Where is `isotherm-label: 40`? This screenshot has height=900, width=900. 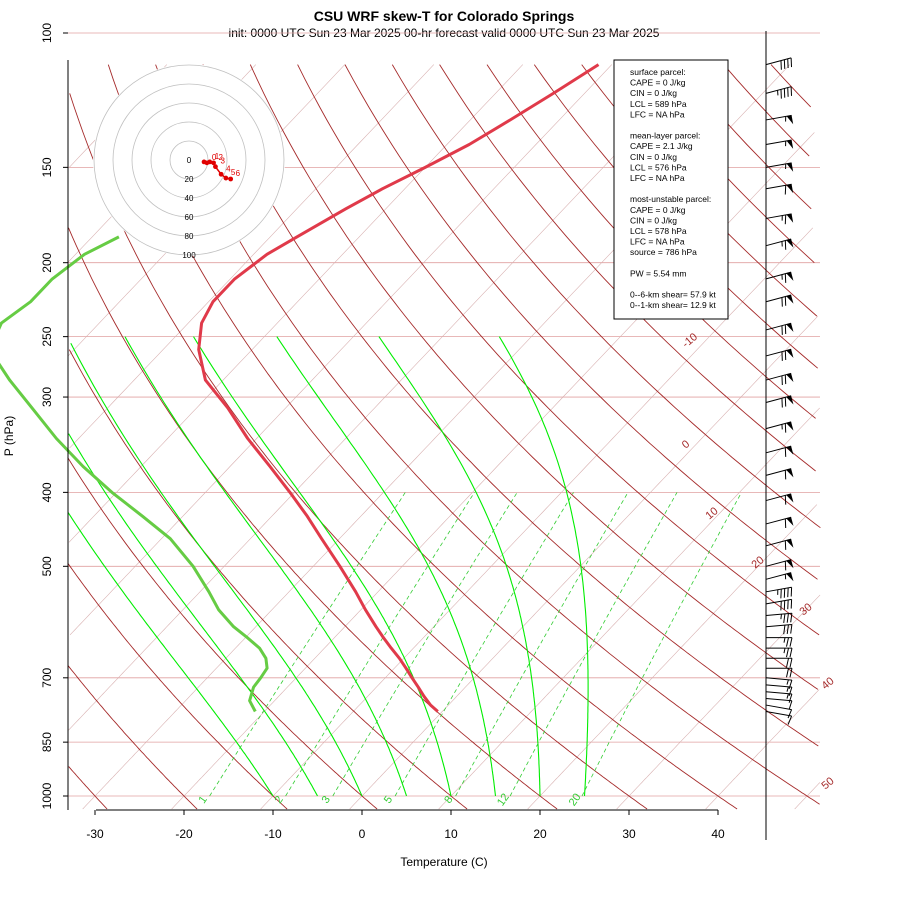
isotherm-label: 40 is located at coordinates (828, 683).